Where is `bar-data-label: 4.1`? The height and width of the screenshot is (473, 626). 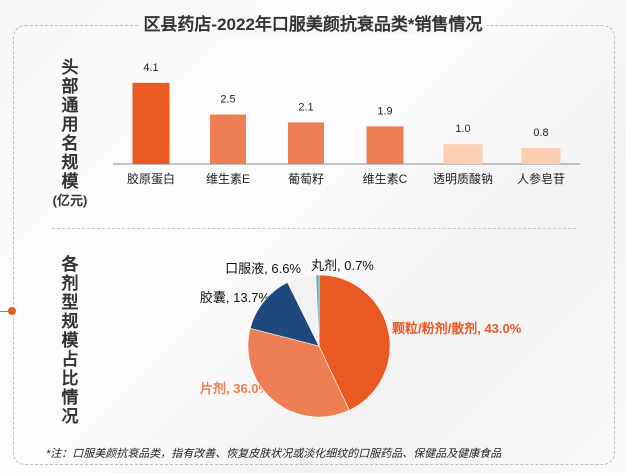
bar-data-label: 4.1 is located at coordinates (150, 68).